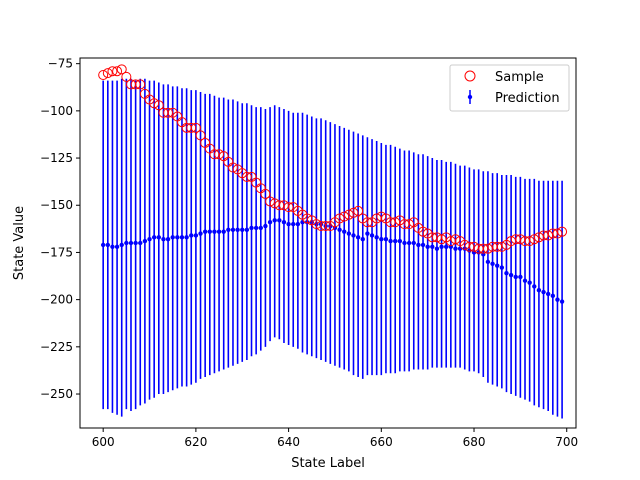 The width and height of the screenshot is (640, 480). I want to click on prediction-points, so click(332, 261).